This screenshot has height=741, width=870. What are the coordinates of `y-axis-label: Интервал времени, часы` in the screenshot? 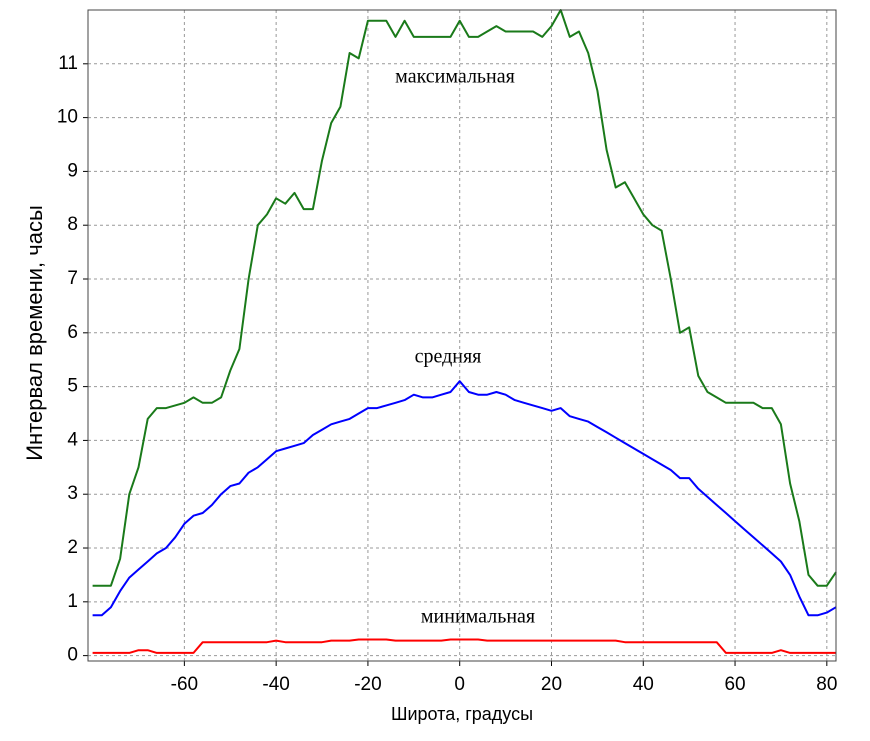 It's located at (34, 333).